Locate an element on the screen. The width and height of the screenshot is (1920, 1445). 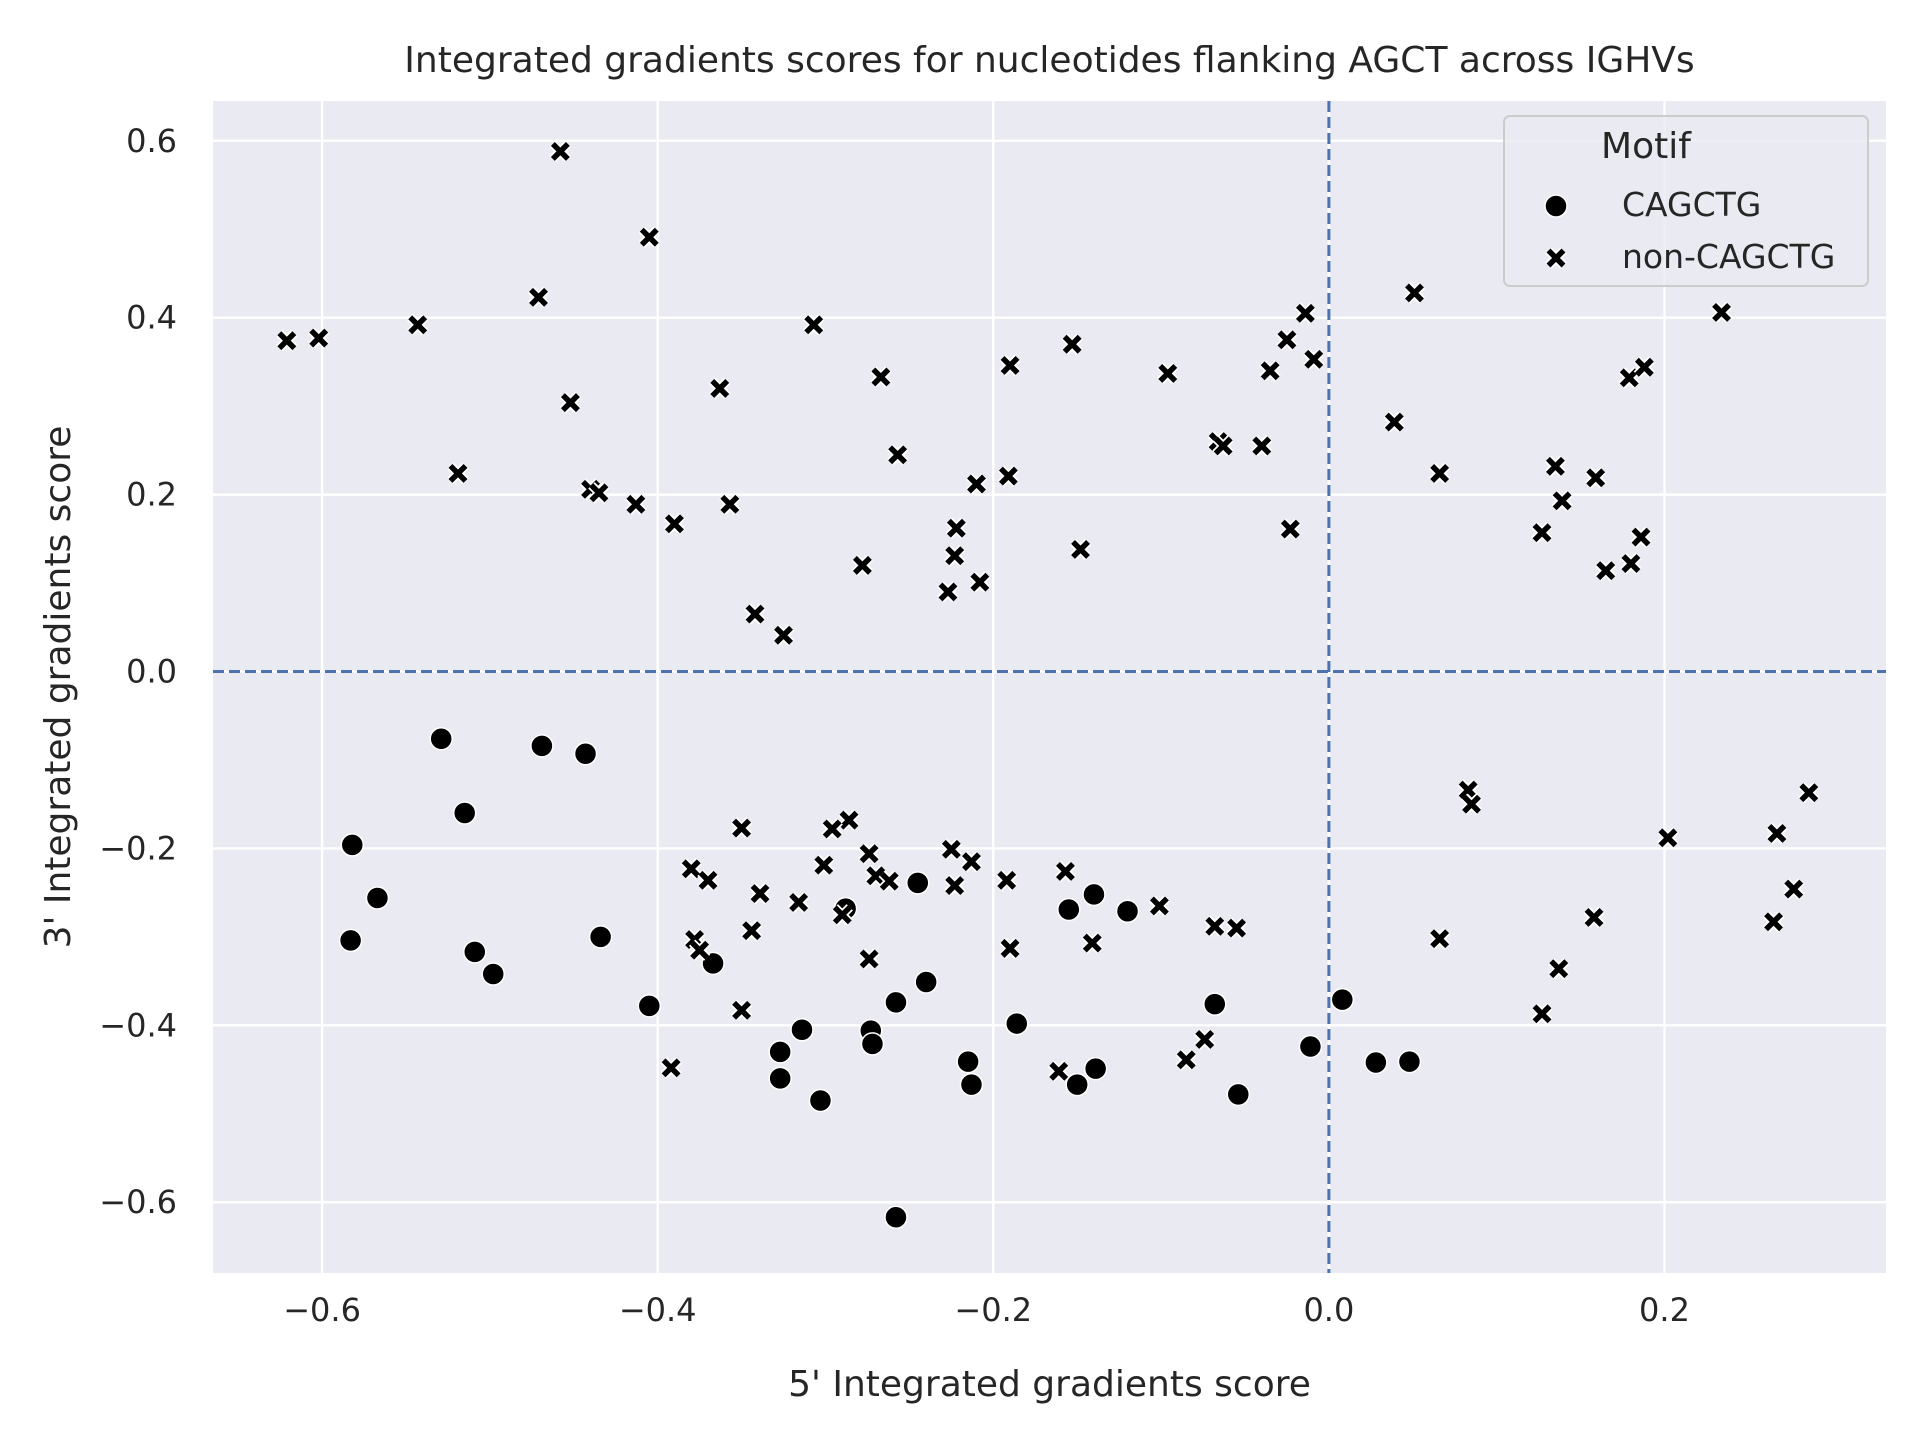
legend-box is located at coordinates (1686, 201).